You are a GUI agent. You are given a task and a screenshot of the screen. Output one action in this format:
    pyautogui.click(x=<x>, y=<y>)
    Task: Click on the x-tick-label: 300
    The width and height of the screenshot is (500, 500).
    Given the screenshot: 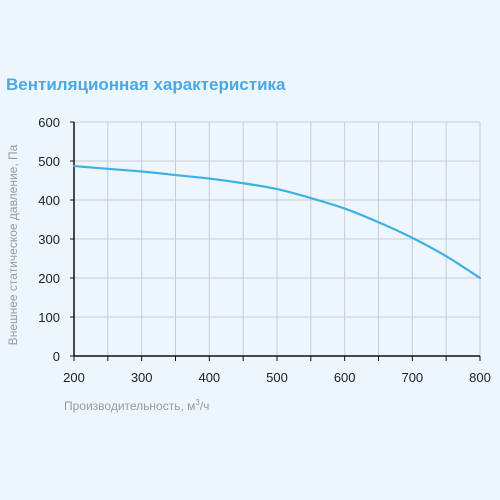 What is the action you would take?
    pyautogui.click(x=142, y=377)
    